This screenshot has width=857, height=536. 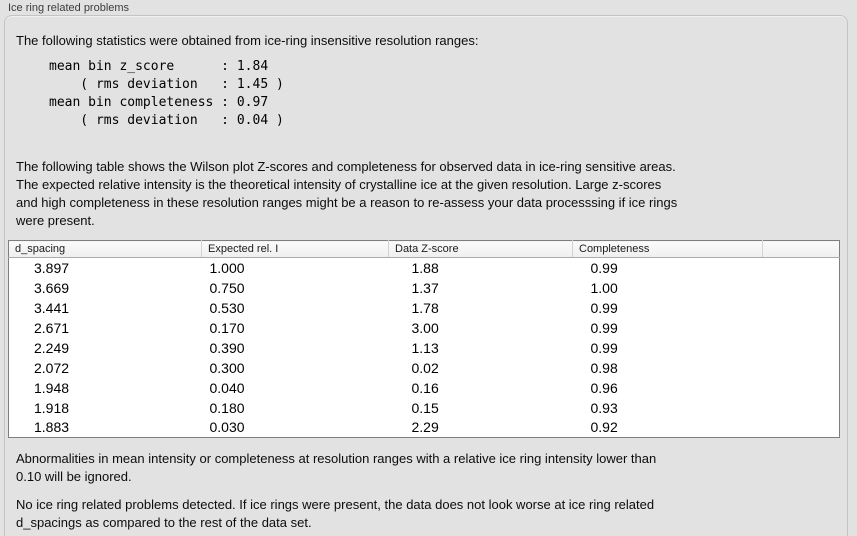 I want to click on table-cell: 0.15, so click(x=425, y=407).